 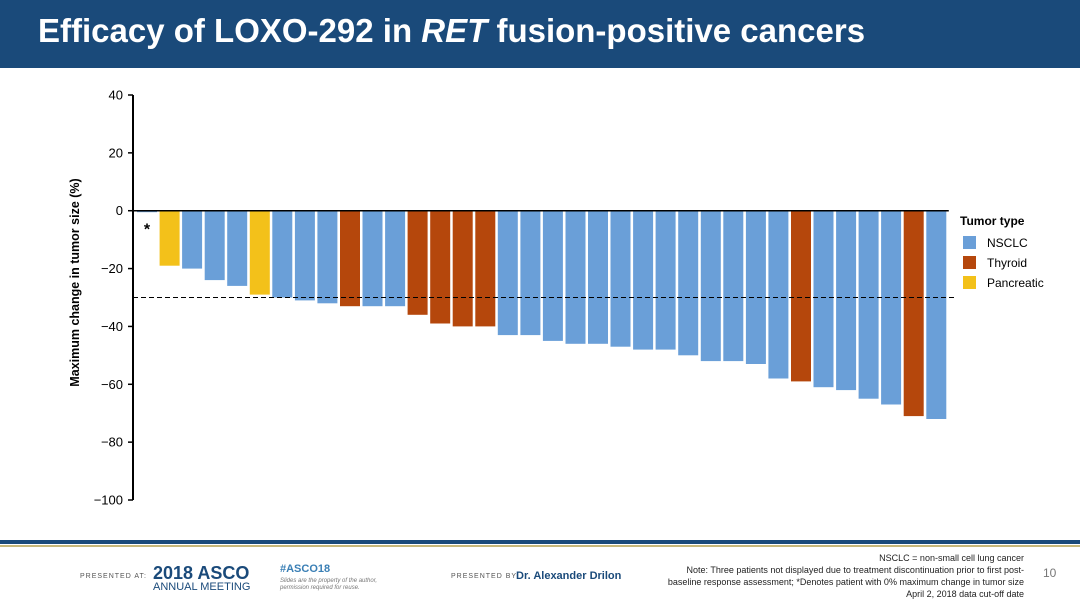 What do you see at coordinates (676, 30) in the screenshot?
I see `title-part-2: fusion-positive cancers` at bounding box center [676, 30].